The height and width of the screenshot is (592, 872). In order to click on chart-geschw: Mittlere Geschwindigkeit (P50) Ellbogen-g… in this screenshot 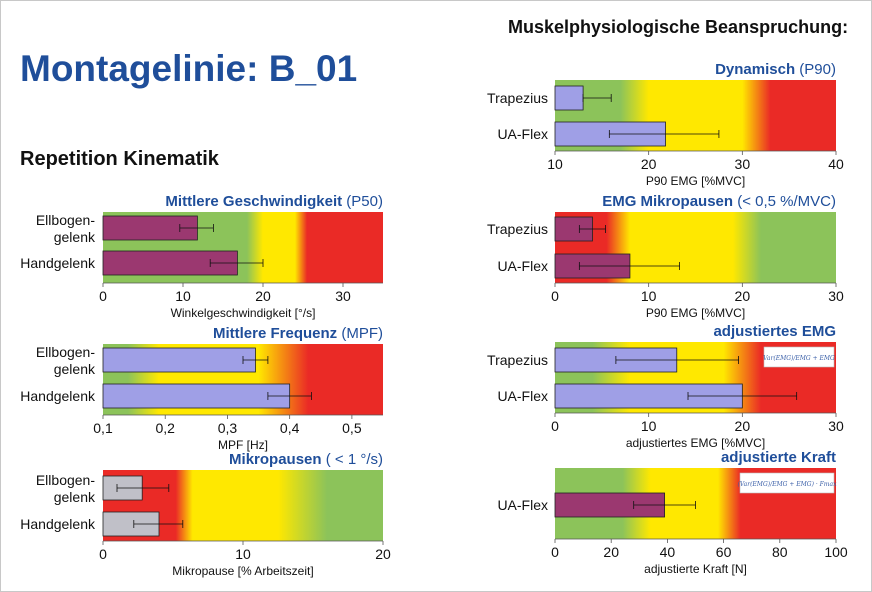, I will do `click(201, 256)`.